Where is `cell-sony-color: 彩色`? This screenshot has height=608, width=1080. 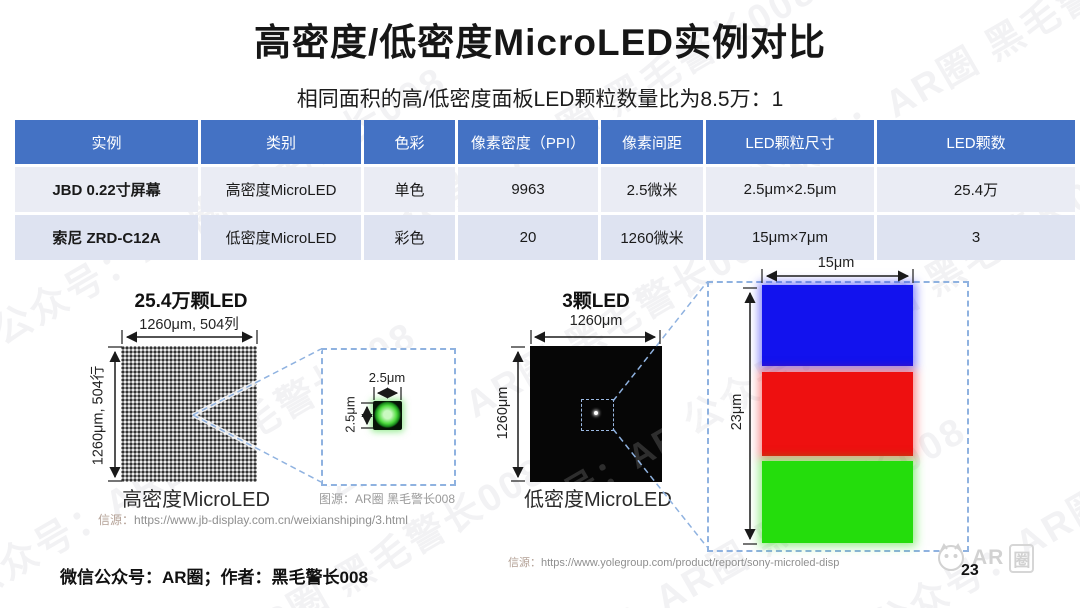
cell-sony-color: 彩色 is located at coordinates (409, 237).